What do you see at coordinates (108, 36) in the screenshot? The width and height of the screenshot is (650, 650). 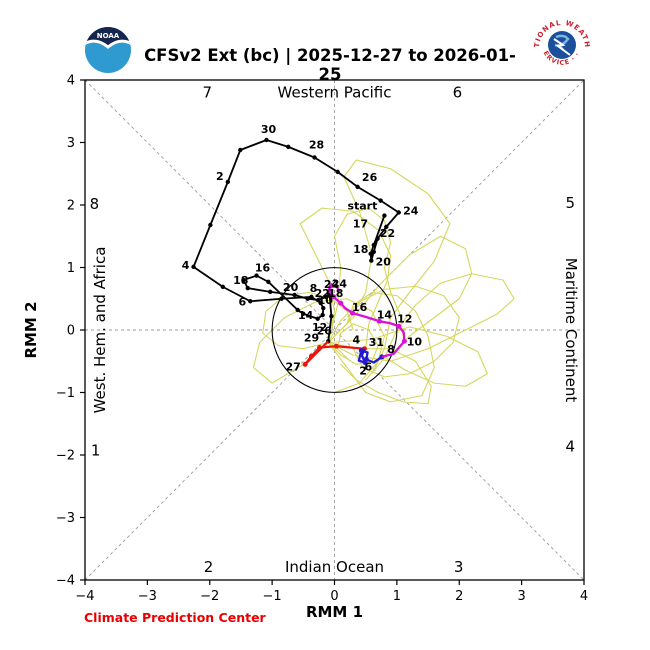 I see `noaa-logo-text: NOAA` at bounding box center [108, 36].